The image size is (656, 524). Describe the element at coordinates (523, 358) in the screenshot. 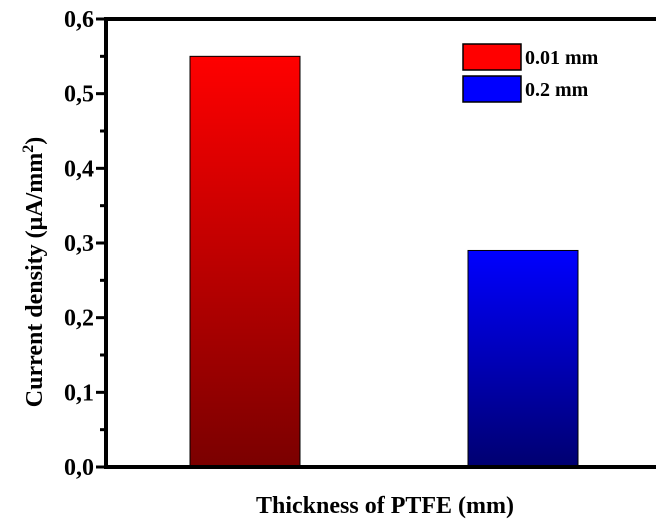

I see `bar-0-2-mm` at that location.